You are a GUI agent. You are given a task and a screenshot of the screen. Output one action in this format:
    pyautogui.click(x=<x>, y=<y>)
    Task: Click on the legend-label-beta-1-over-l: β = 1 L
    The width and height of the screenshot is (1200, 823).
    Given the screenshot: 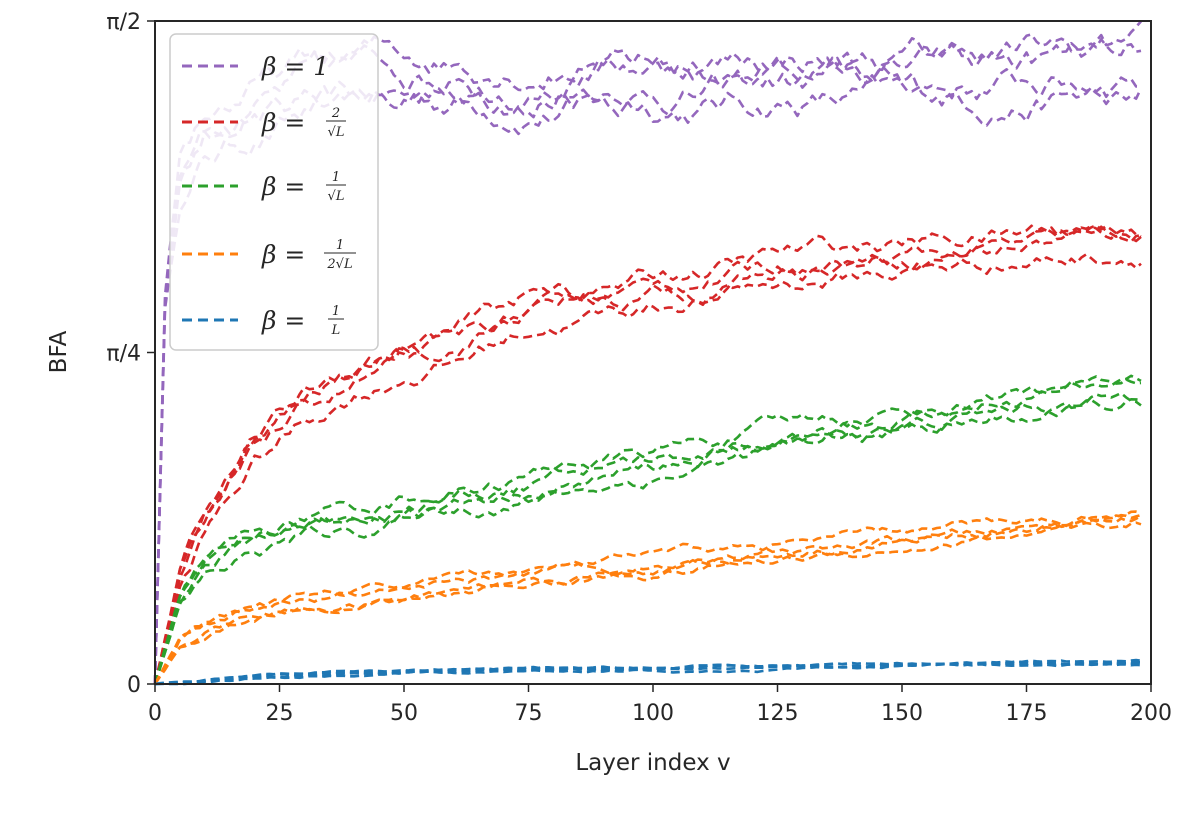 What is the action you would take?
    pyautogui.click(x=302, y=321)
    